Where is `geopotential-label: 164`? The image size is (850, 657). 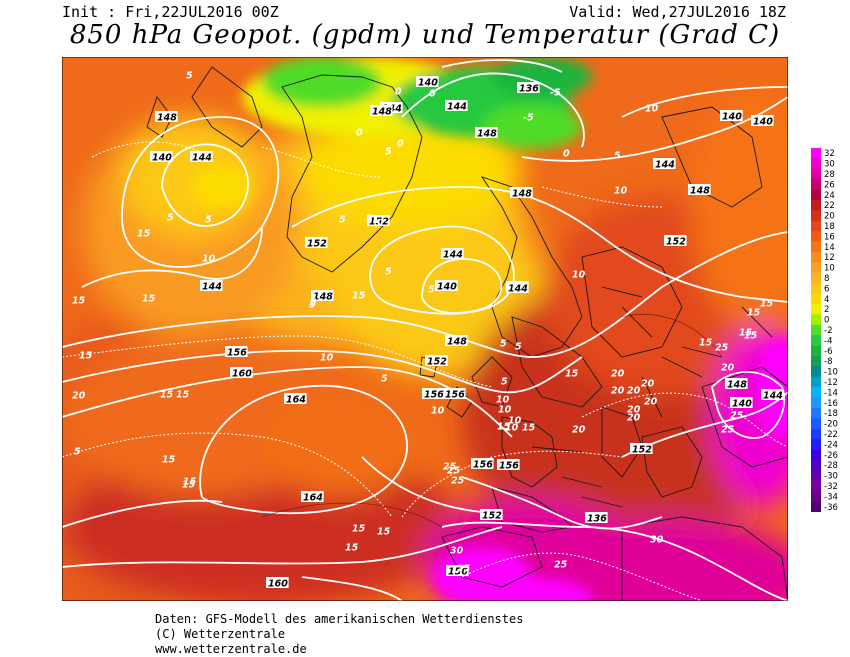
geopotential-label: 164 is located at coordinates (312, 497).